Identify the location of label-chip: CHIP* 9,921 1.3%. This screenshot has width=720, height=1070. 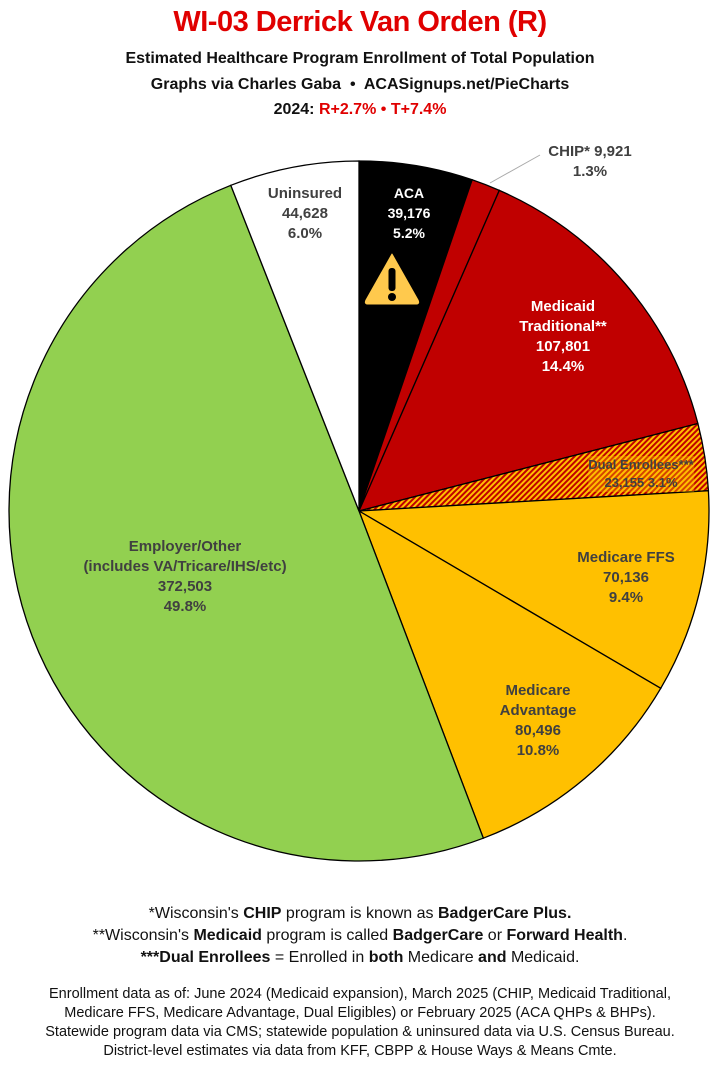
(590, 161).